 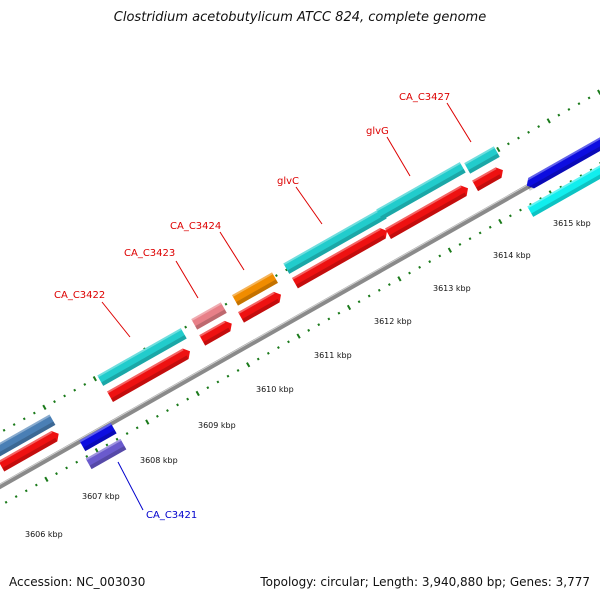 I want to click on gene-ca-c3422-upper-highlight, so click(x=139, y=353).